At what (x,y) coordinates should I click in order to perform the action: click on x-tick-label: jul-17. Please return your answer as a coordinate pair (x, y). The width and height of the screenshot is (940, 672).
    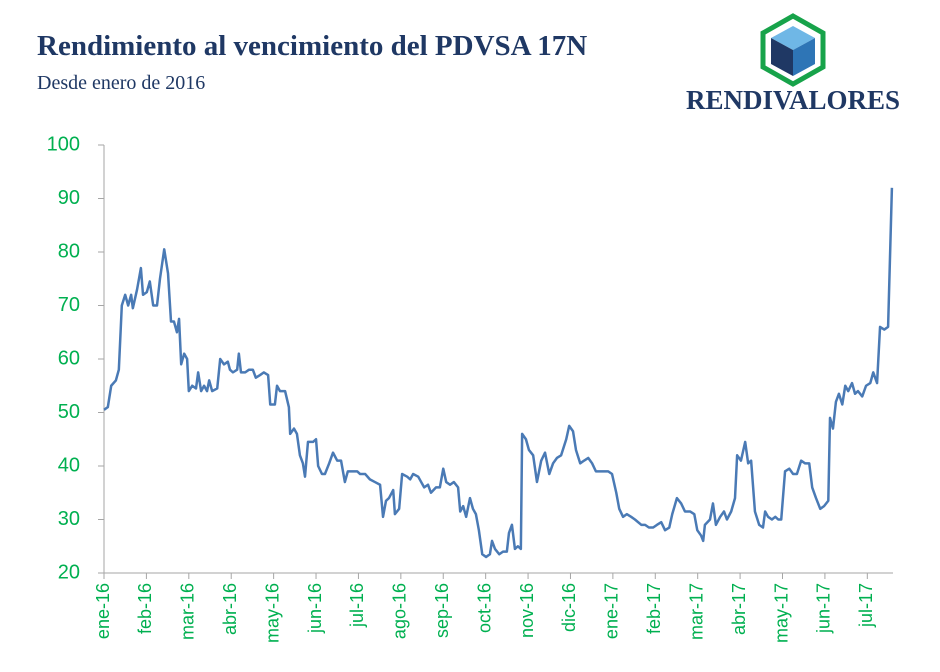
    Looking at the image, I should click on (866, 605).